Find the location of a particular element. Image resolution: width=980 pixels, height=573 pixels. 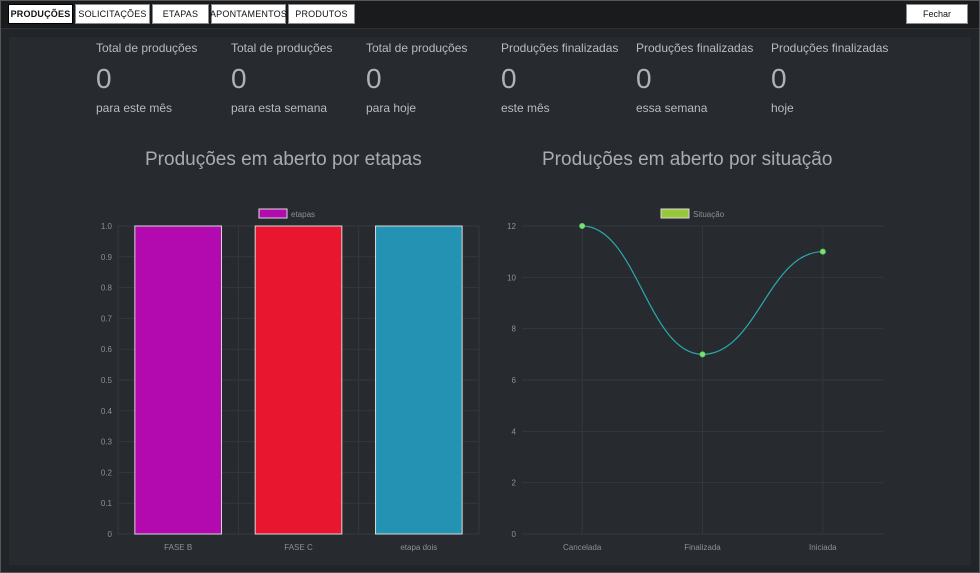

y-tick-label: 10 is located at coordinates (511, 277).